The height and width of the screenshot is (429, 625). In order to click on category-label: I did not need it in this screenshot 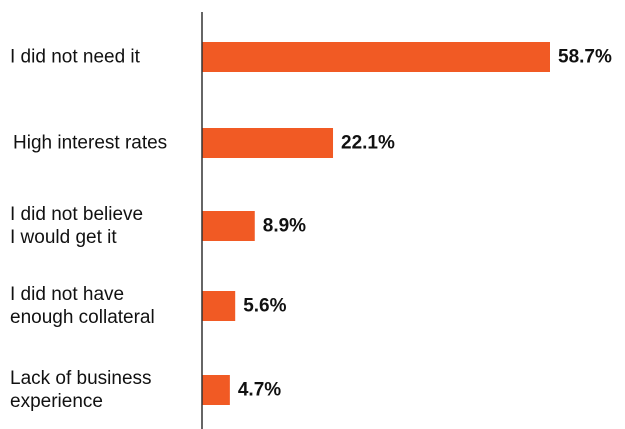, I will do `click(75, 57)`.